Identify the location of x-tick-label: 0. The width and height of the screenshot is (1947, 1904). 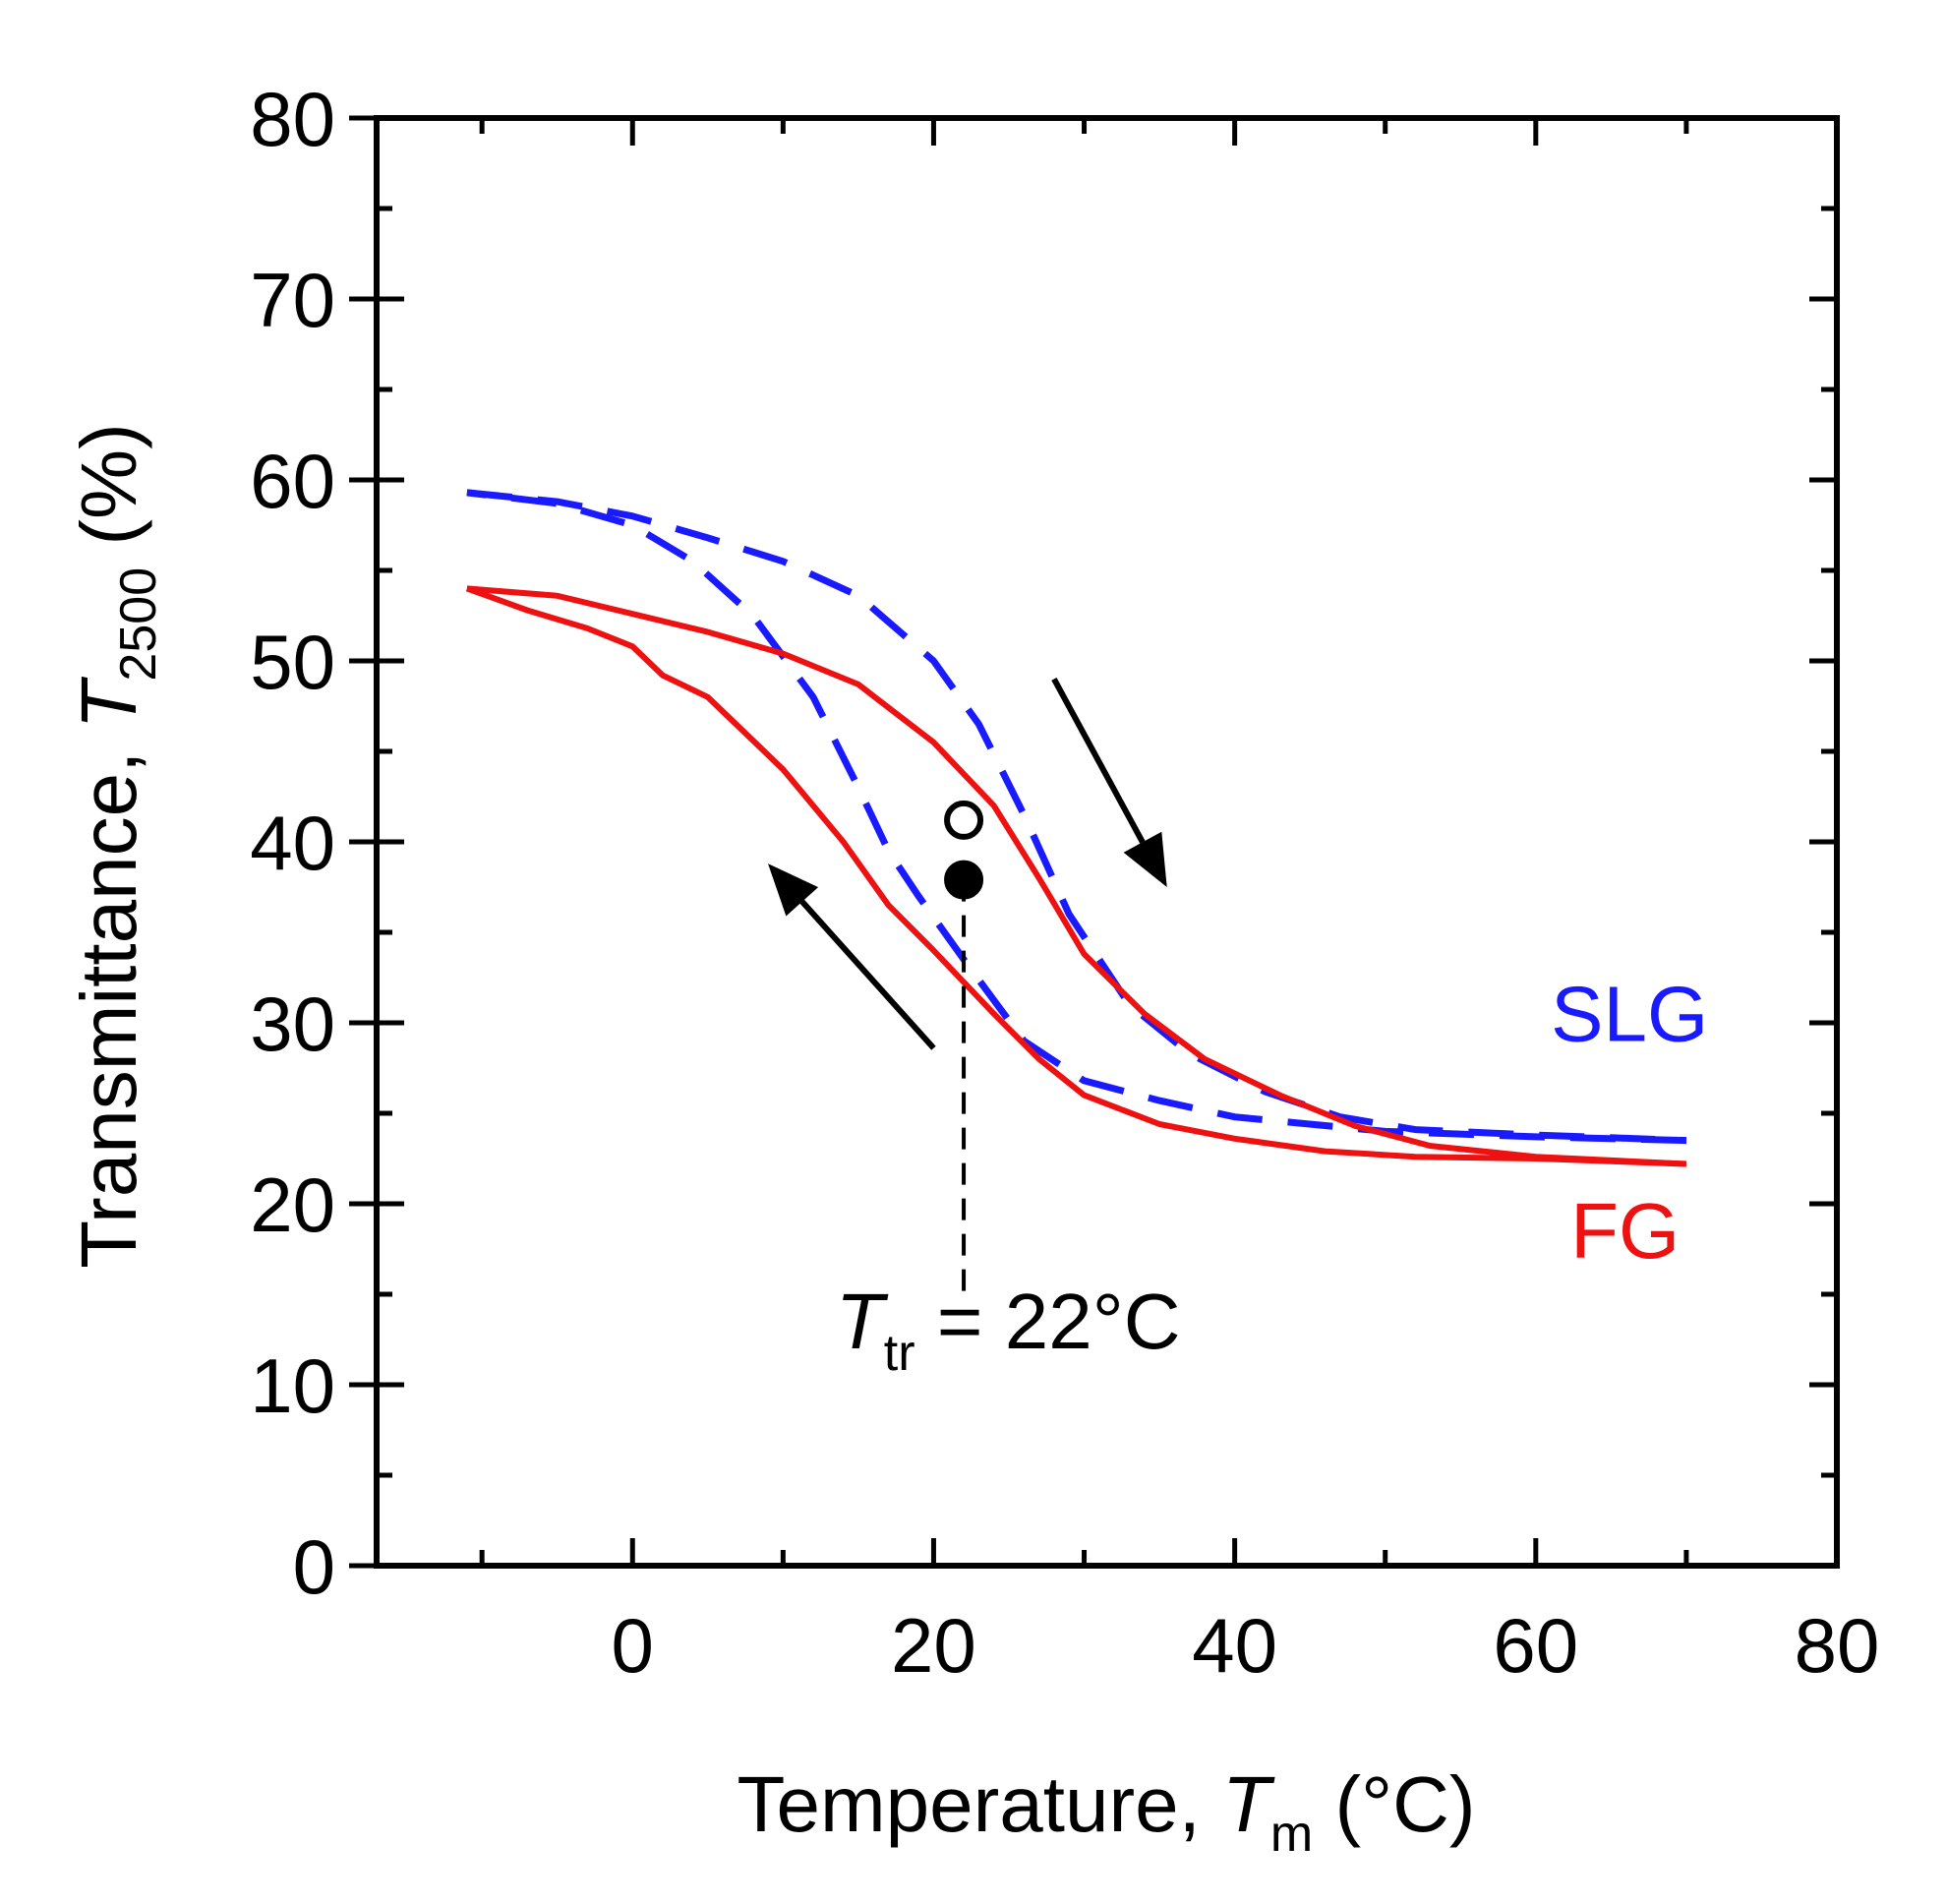
(633, 1645).